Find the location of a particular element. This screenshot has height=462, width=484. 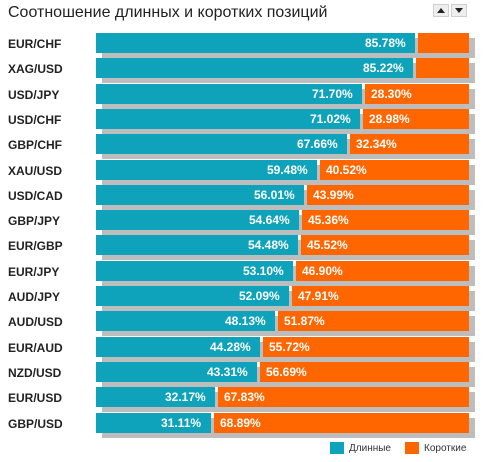

chart-row: EUR/AUD 44.28% 55.72% is located at coordinates (242, 349).